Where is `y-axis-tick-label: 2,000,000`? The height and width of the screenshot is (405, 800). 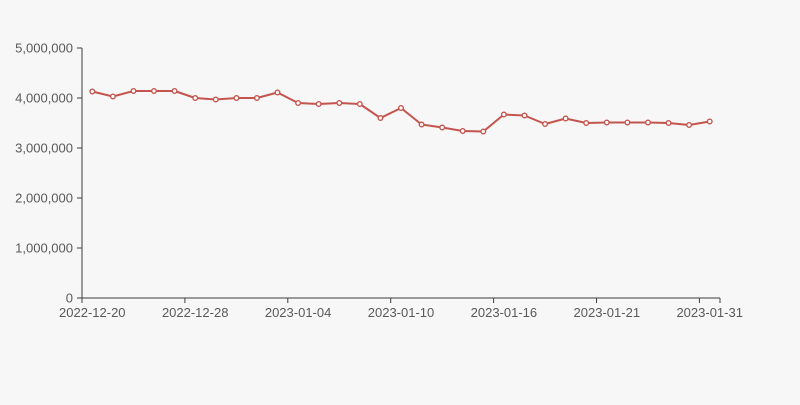
y-axis-tick-label: 2,000,000 is located at coordinates (44, 198).